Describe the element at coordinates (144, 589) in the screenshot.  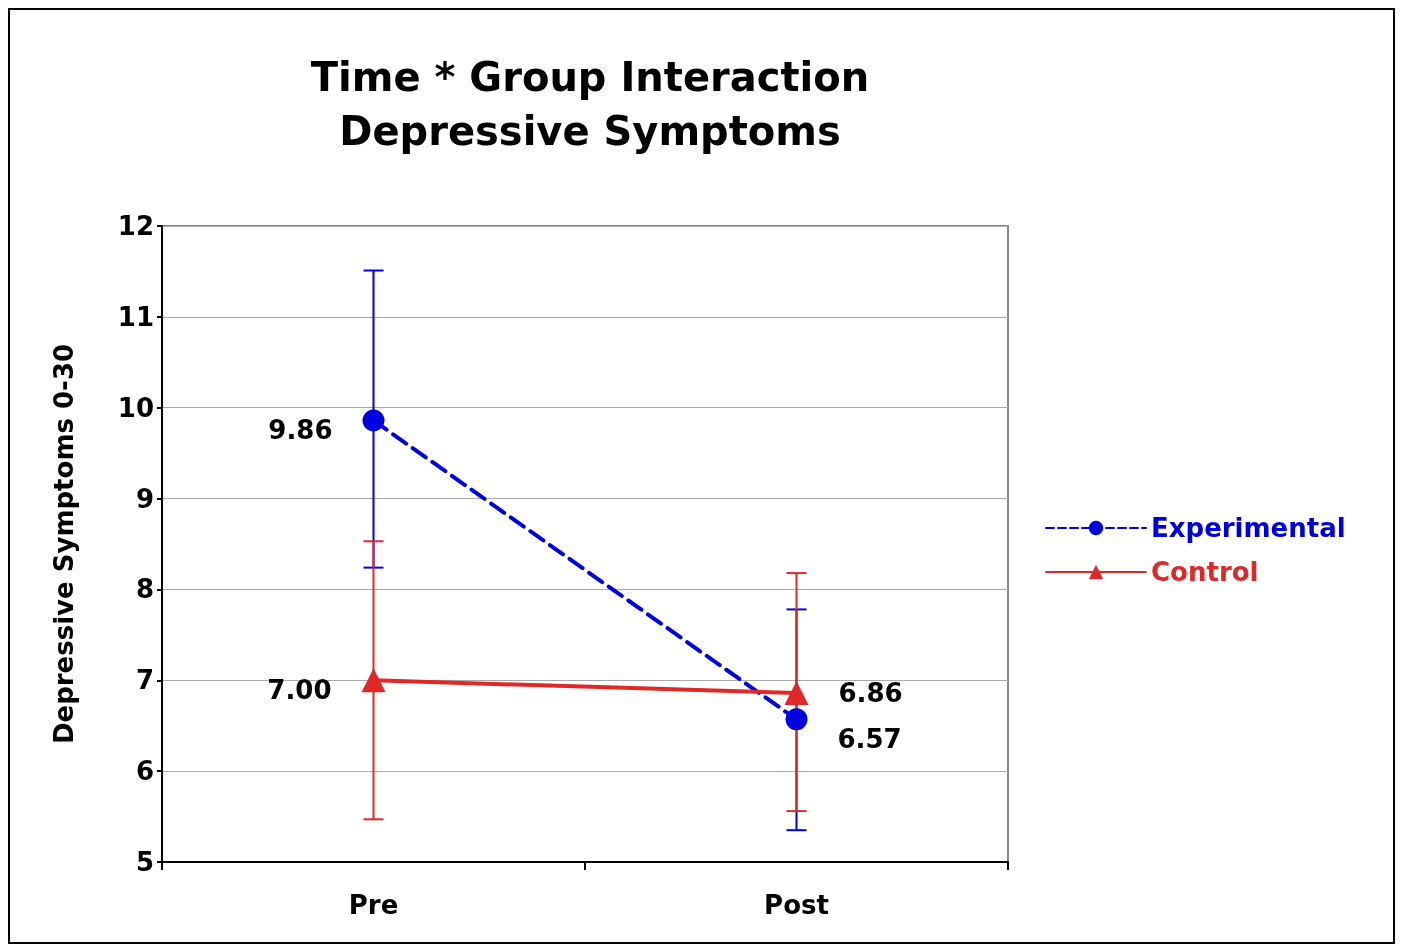
I see `y-tick-label: 8` at that location.